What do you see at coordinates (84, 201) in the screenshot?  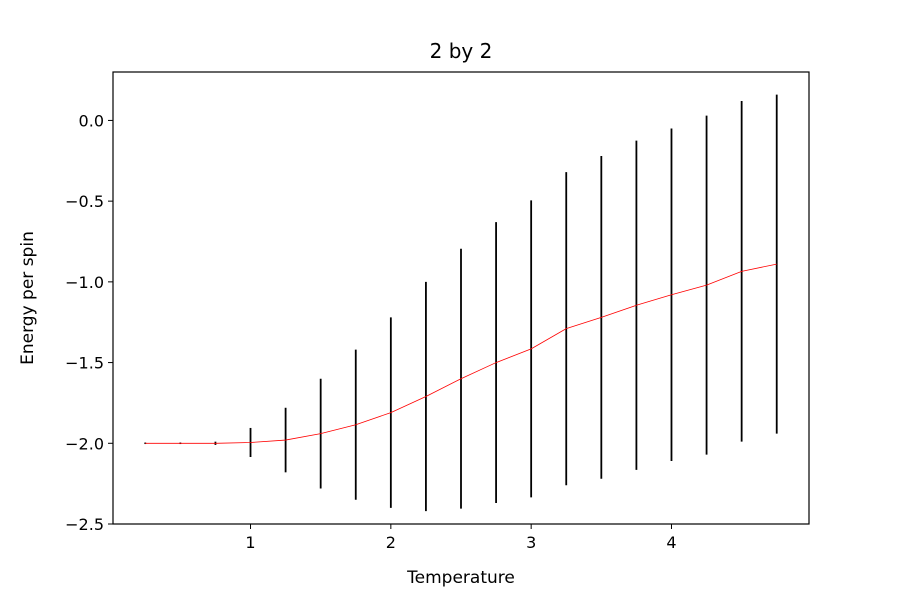 I see `y-tick-label: −0.5` at bounding box center [84, 201].